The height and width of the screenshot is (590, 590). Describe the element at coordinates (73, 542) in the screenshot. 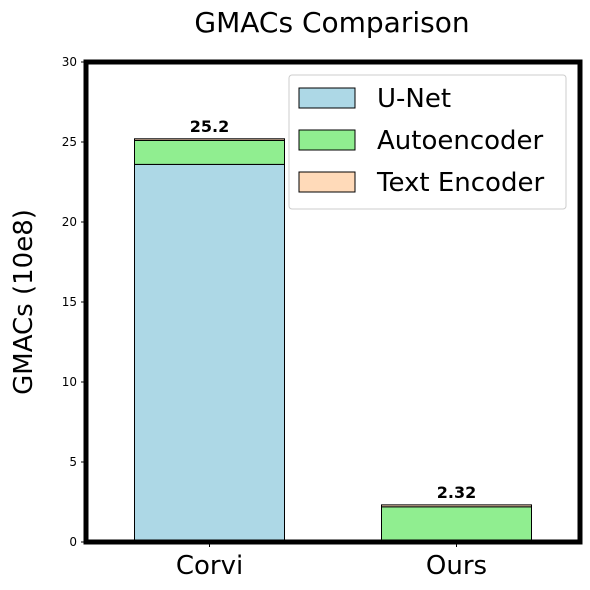

I see `y-tick-label: 0` at that location.